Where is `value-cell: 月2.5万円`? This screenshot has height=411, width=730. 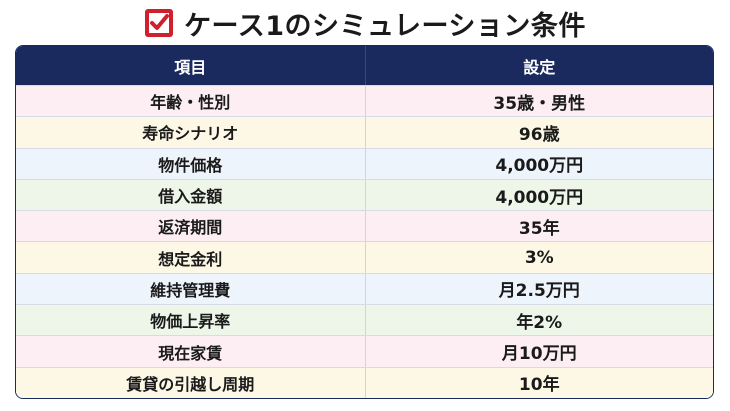
value-cell: 月2.5万円 is located at coordinates (539, 289).